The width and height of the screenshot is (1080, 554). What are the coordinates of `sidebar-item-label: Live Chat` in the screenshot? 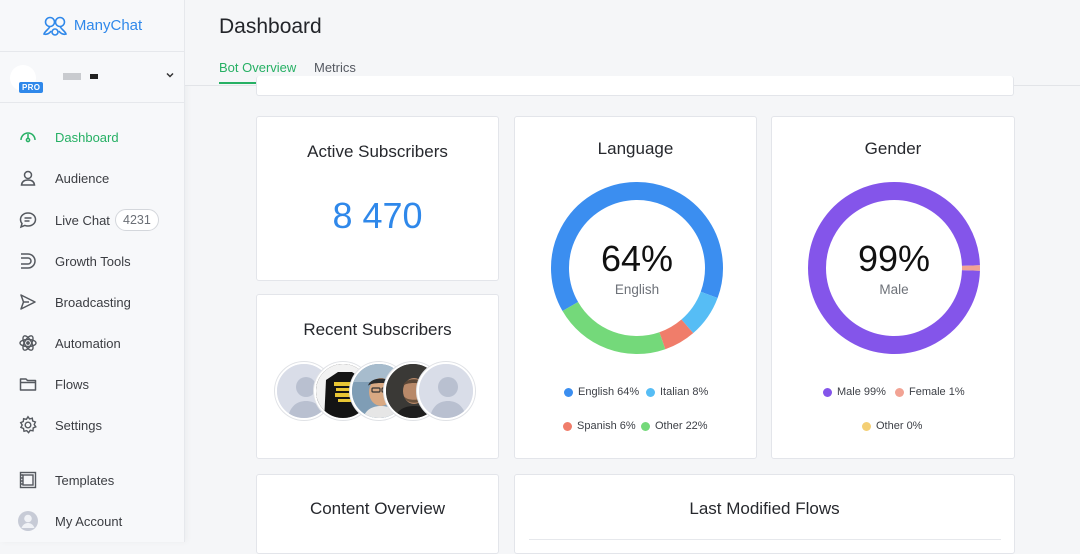 It's located at (82, 220).